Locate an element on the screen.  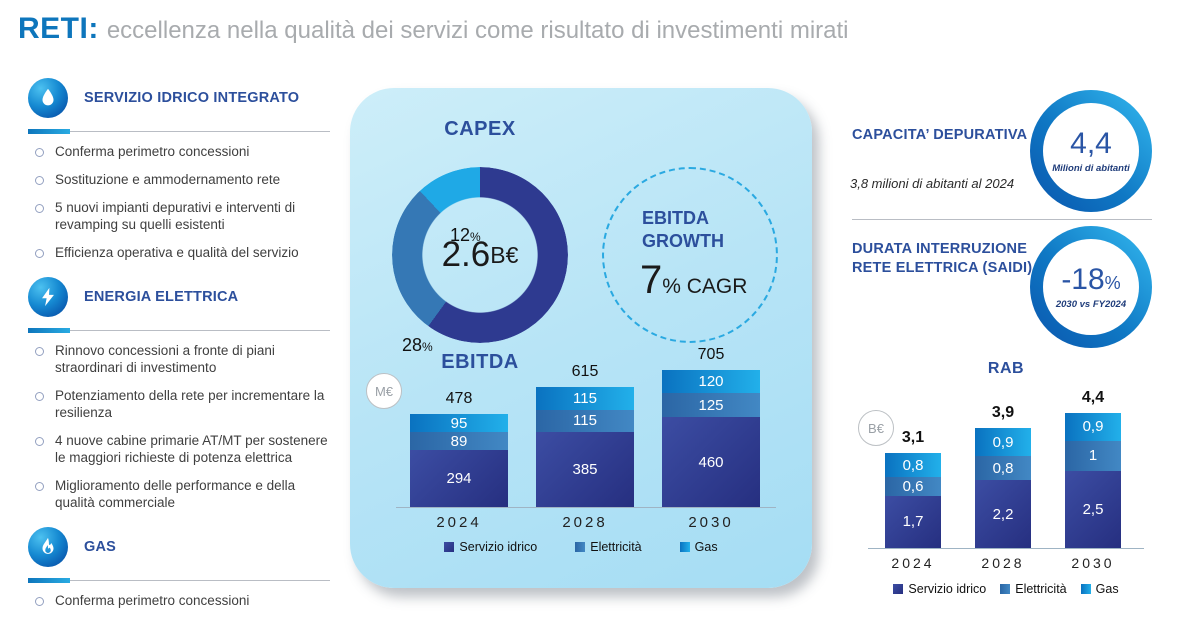
kpi-capacita-unit-label: Milioni di abitanti is located at coordinates (1091, 168).